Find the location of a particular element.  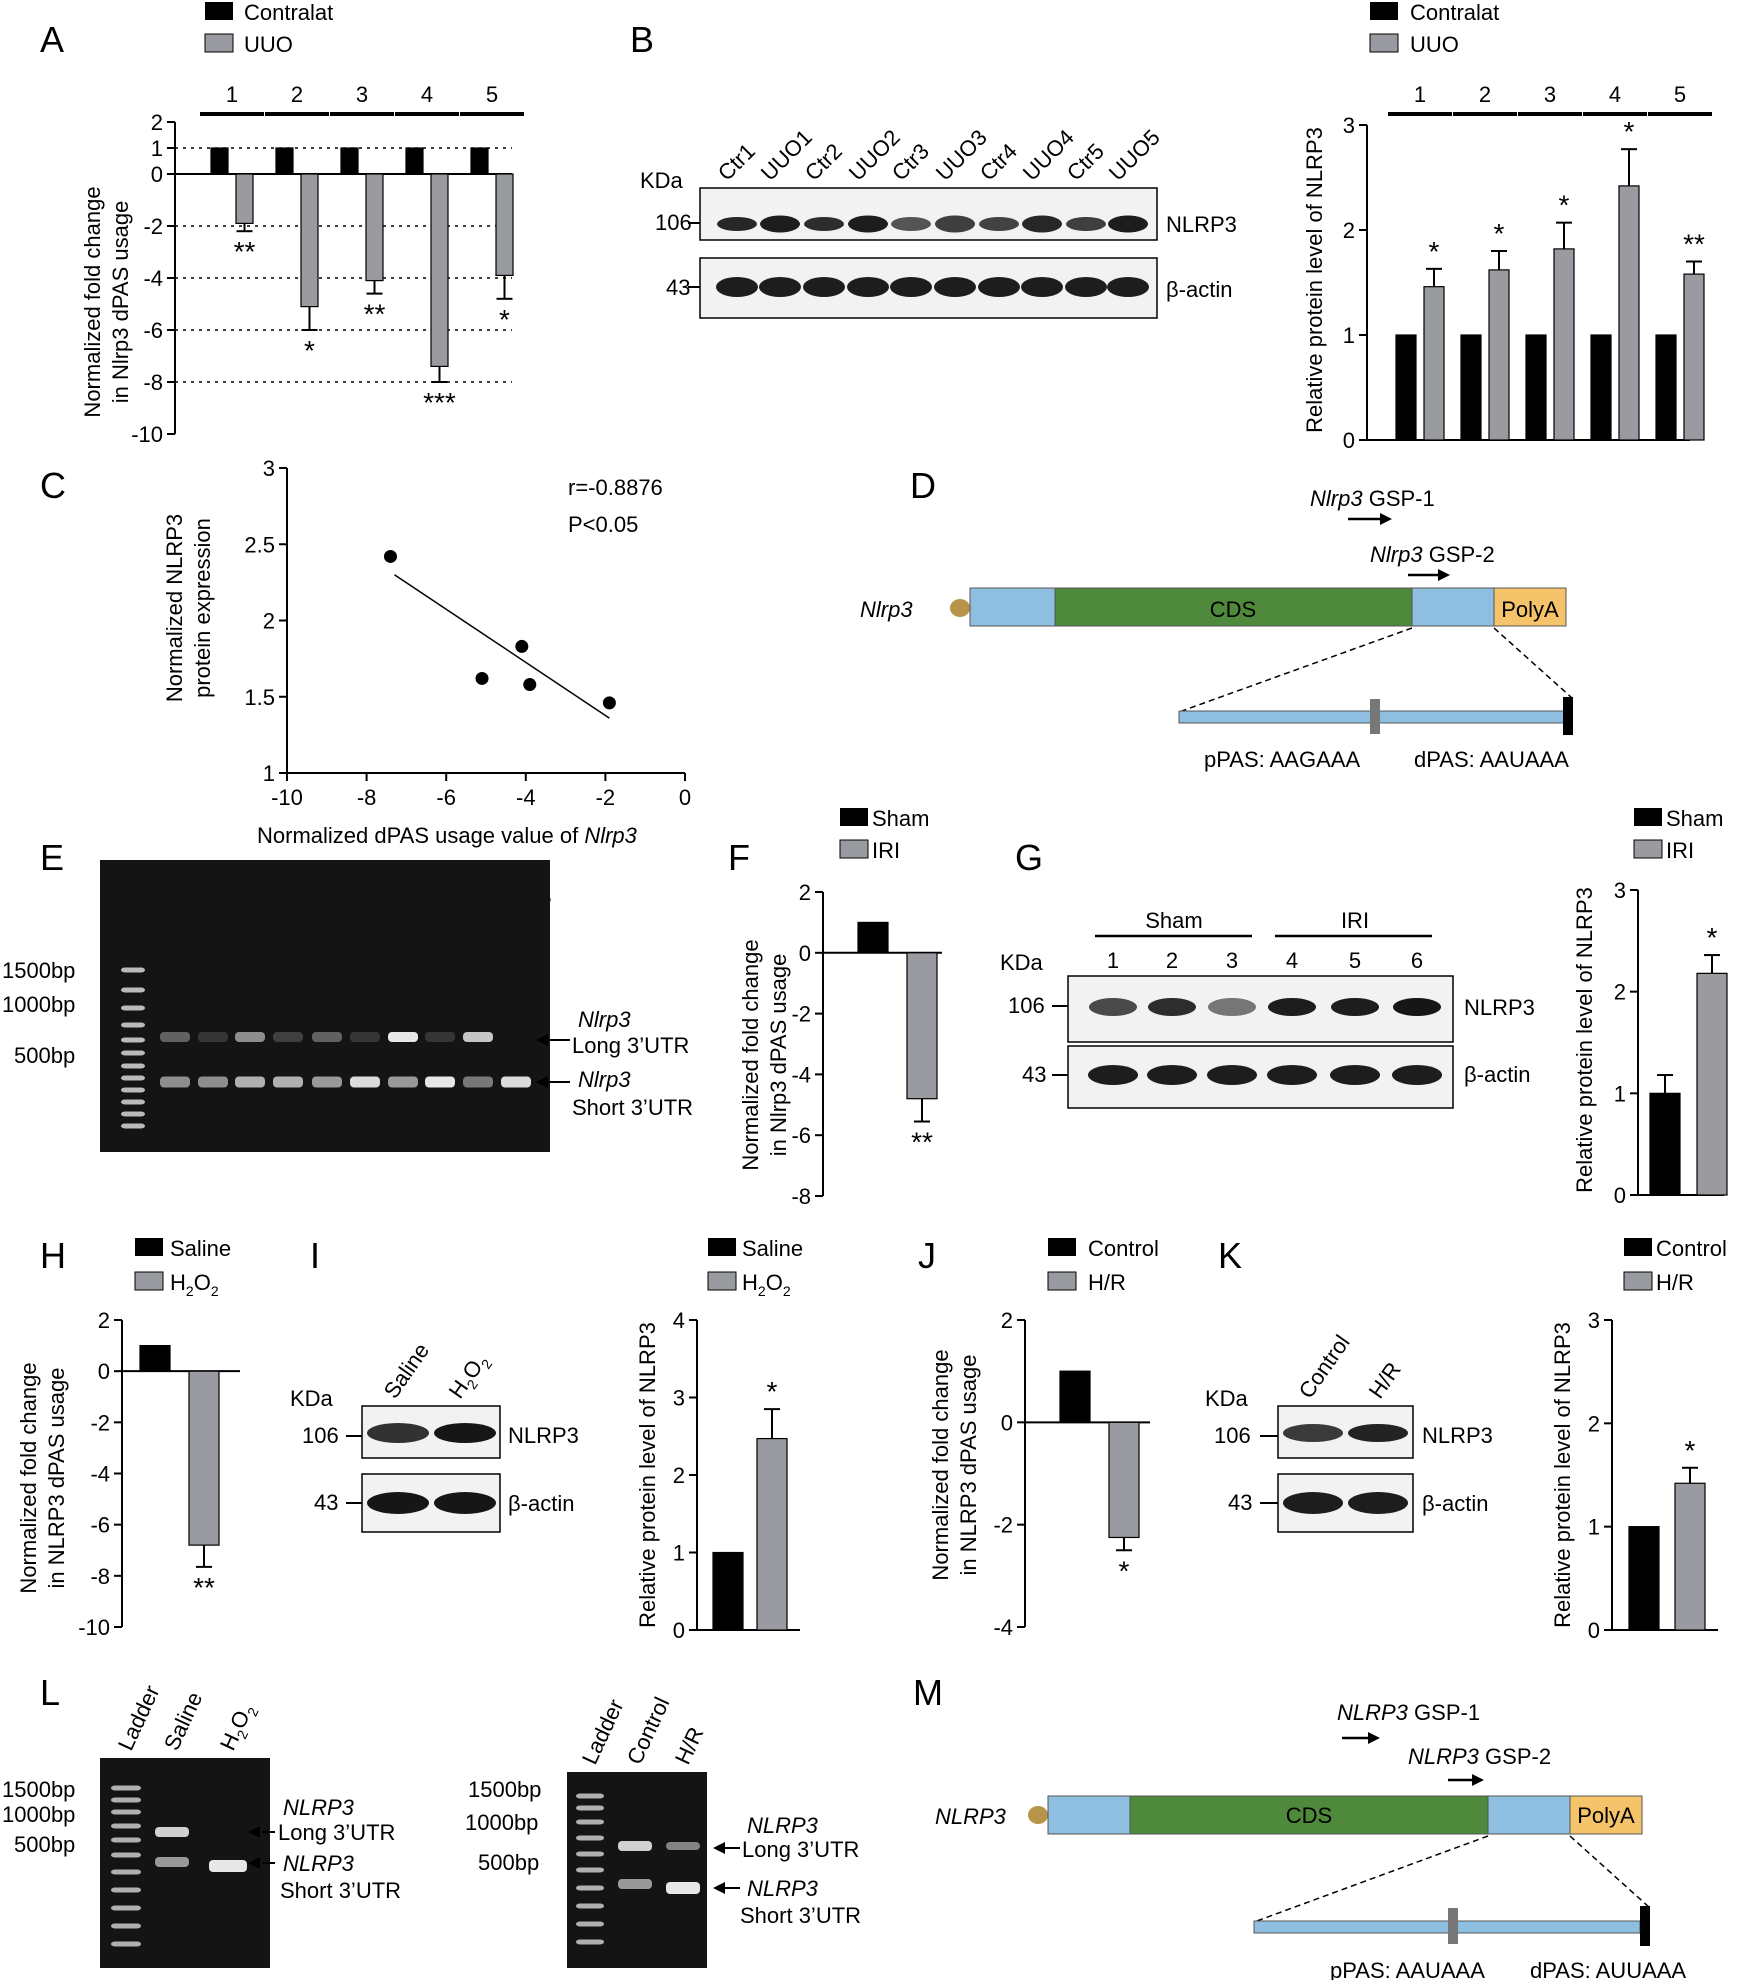

lane-label-hr: H/R is located at coordinates (1385, 1379).